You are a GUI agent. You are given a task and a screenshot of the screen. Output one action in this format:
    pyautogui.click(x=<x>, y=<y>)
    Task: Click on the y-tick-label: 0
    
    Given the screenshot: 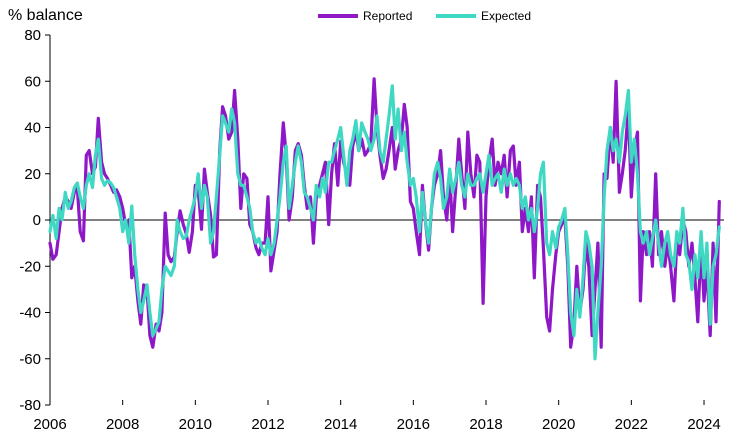 What is the action you would take?
    pyautogui.click(x=37, y=220)
    